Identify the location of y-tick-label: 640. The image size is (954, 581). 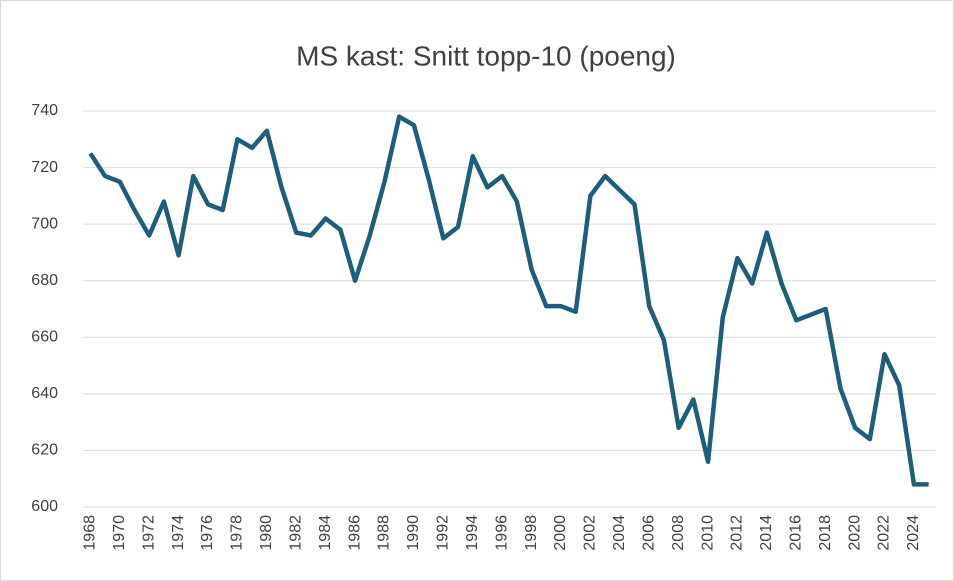
(44, 393).